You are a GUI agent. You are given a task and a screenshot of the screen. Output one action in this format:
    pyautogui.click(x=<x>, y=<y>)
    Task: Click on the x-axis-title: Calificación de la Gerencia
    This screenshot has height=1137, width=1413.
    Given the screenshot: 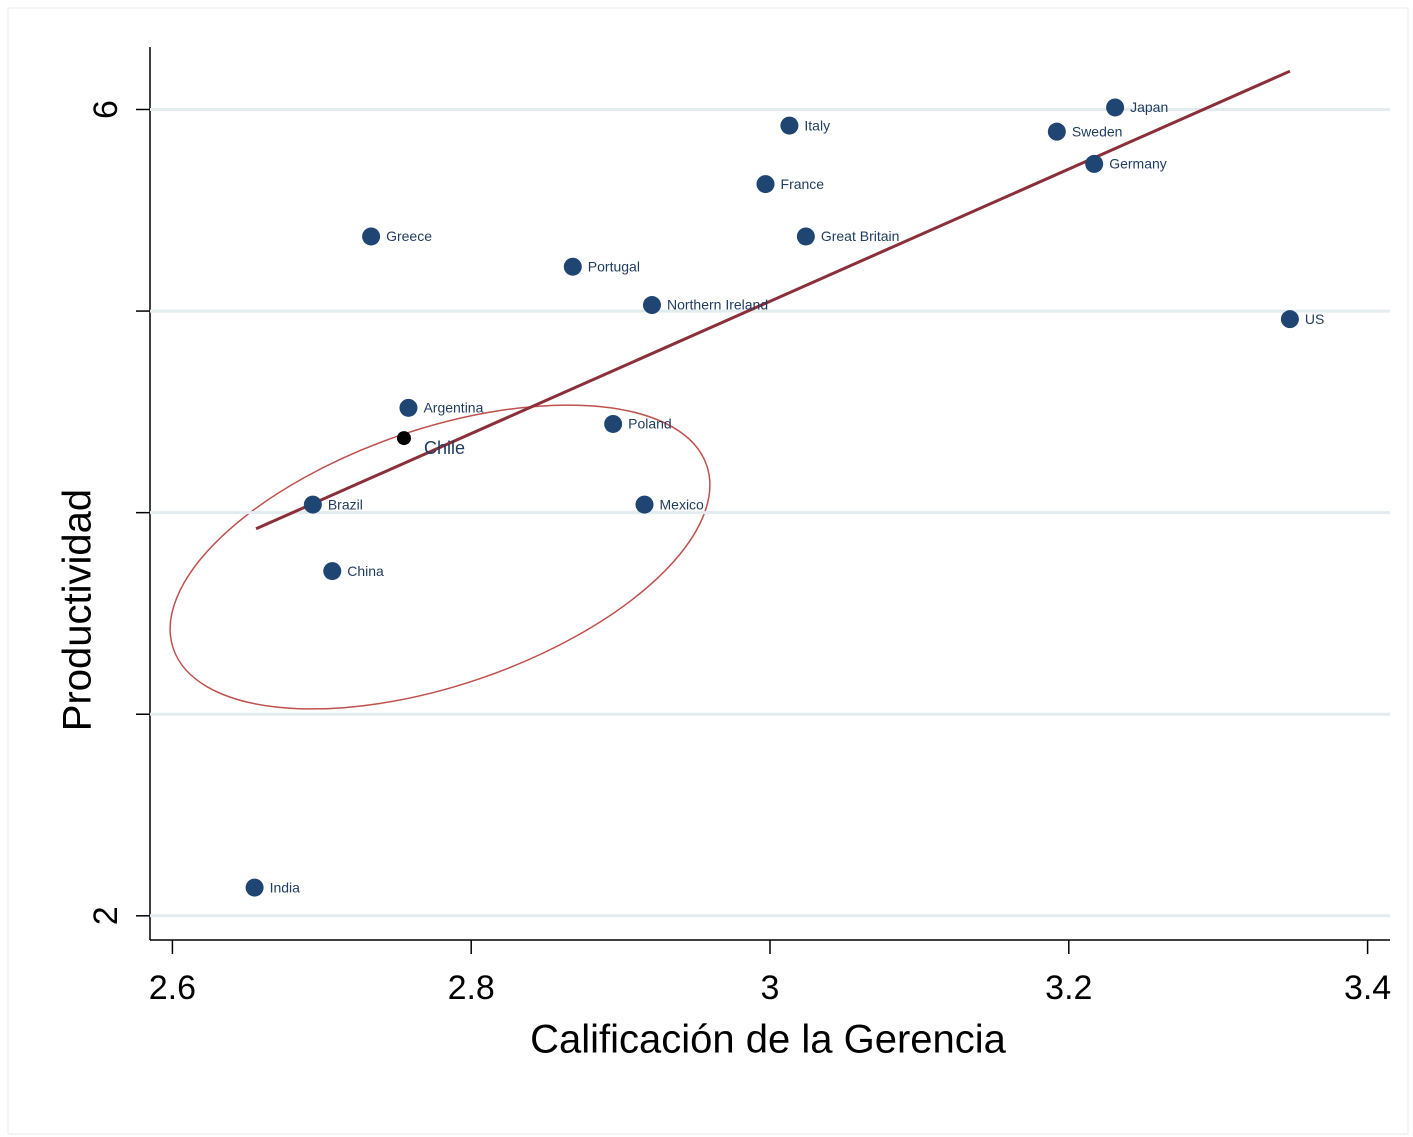 What is the action you would take?
    pyautogui.click(x=768, y=1040)
    